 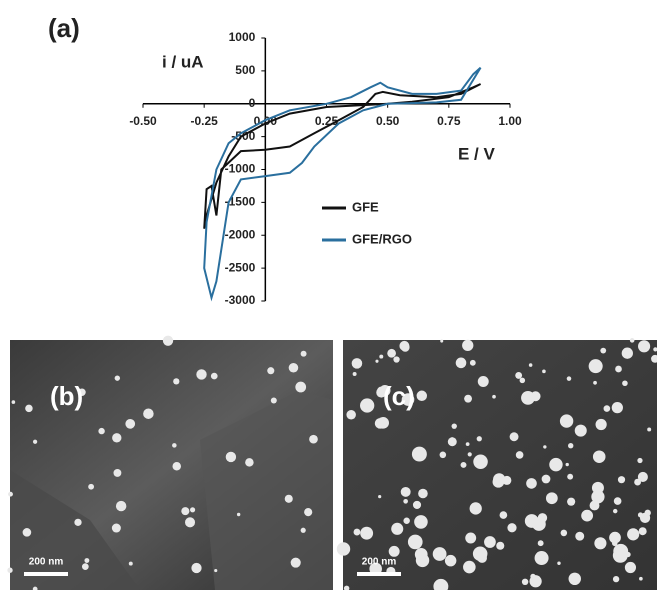 What do you see at coordinates (240, 169) in the screenshot?
I see `y-tick-label: -1000` at bounding box center [240, 169].